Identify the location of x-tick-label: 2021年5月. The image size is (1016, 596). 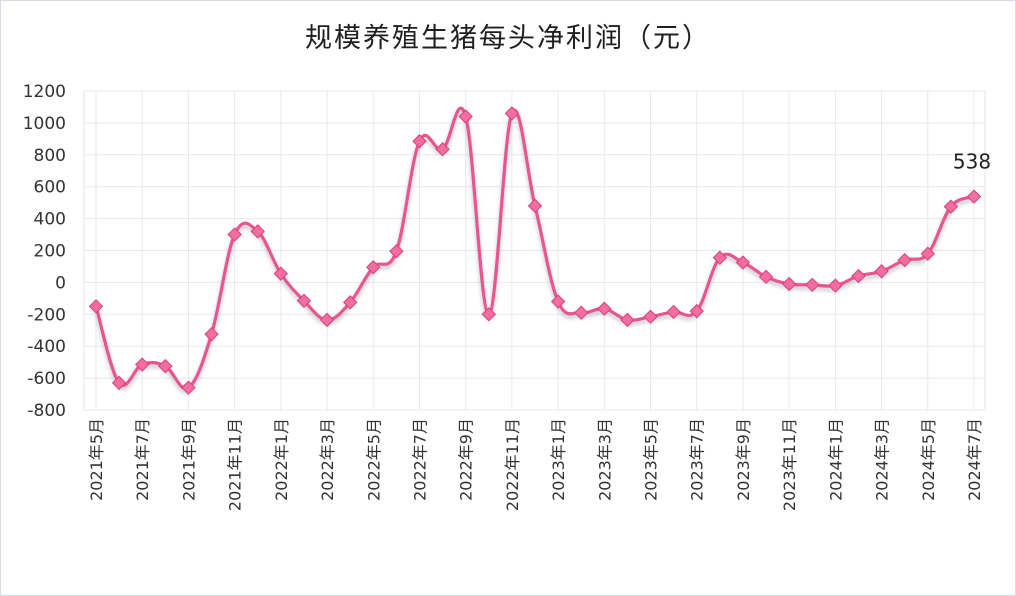
(96, 459).